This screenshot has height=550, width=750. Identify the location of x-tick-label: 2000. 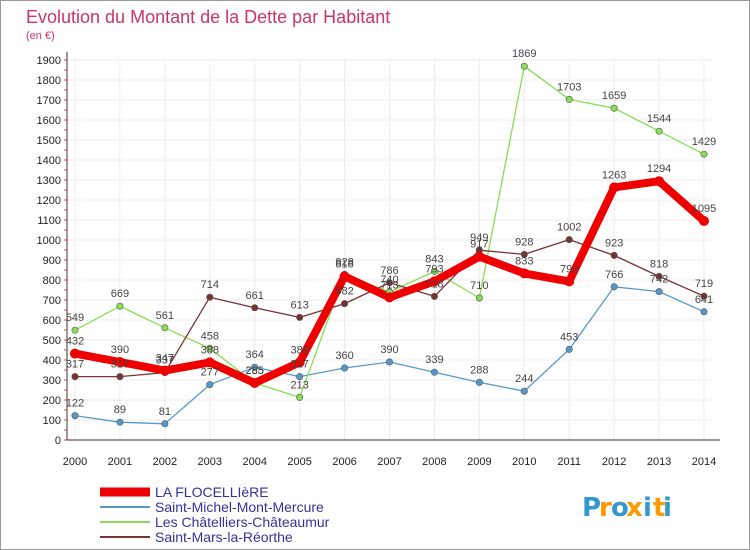
(75, 462).